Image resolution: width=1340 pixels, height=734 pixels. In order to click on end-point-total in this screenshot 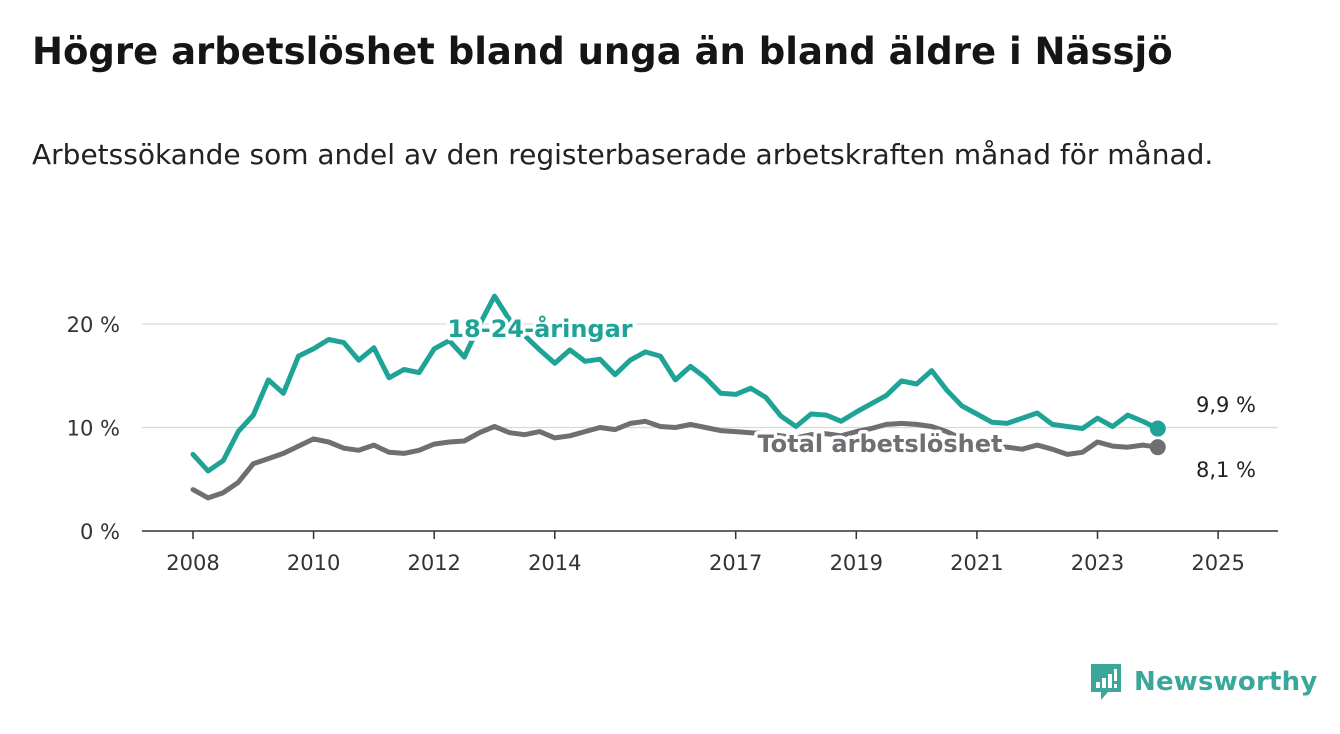, I will do `click(1157, 447)`.